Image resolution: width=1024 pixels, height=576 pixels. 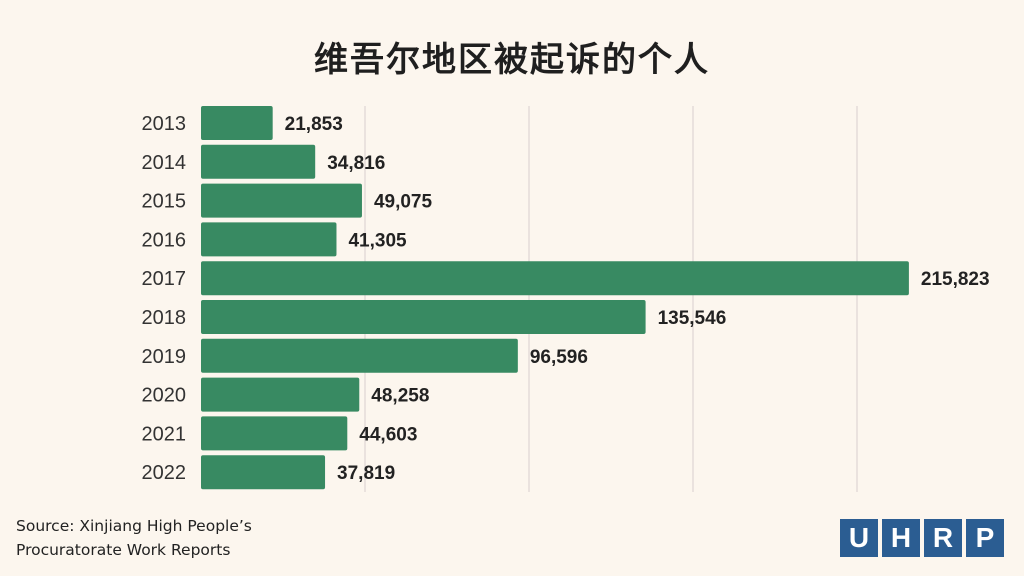 I want to click on bar-2018, so click(x=423, y=317).